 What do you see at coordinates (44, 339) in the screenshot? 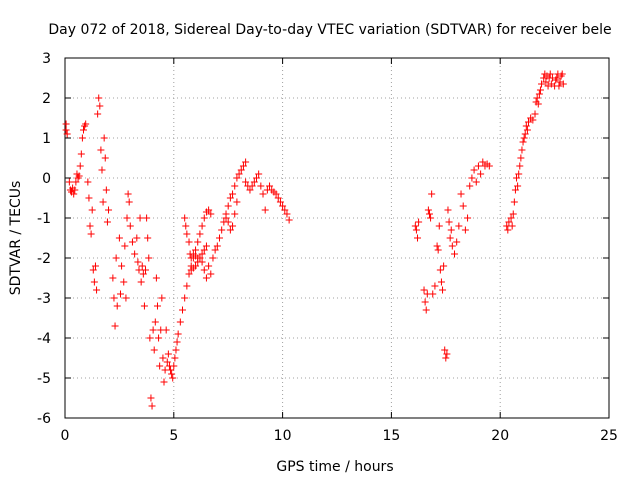
I see `y-tick-label: -4` at bounding box center [44, 339].